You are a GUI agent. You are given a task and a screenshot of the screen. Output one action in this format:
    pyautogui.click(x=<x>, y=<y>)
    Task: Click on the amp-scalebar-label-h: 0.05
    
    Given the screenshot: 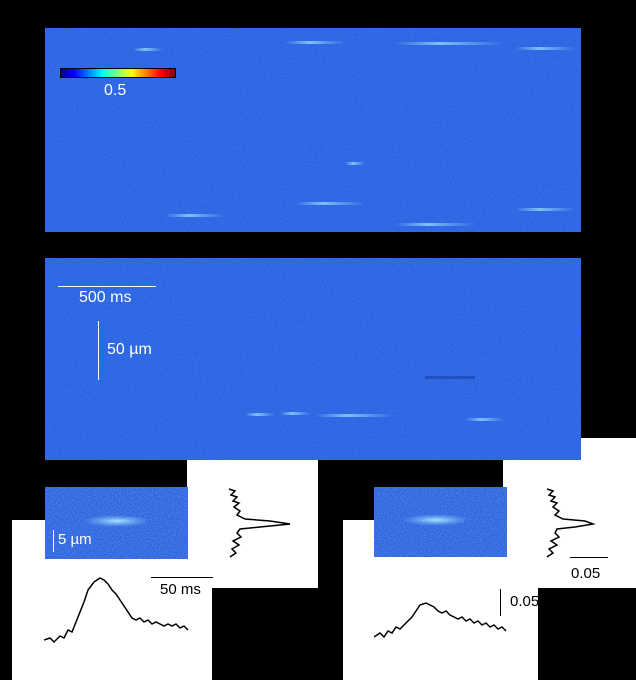 What is the action you would take?
    pyautogui.click(x=586, y=573)
    